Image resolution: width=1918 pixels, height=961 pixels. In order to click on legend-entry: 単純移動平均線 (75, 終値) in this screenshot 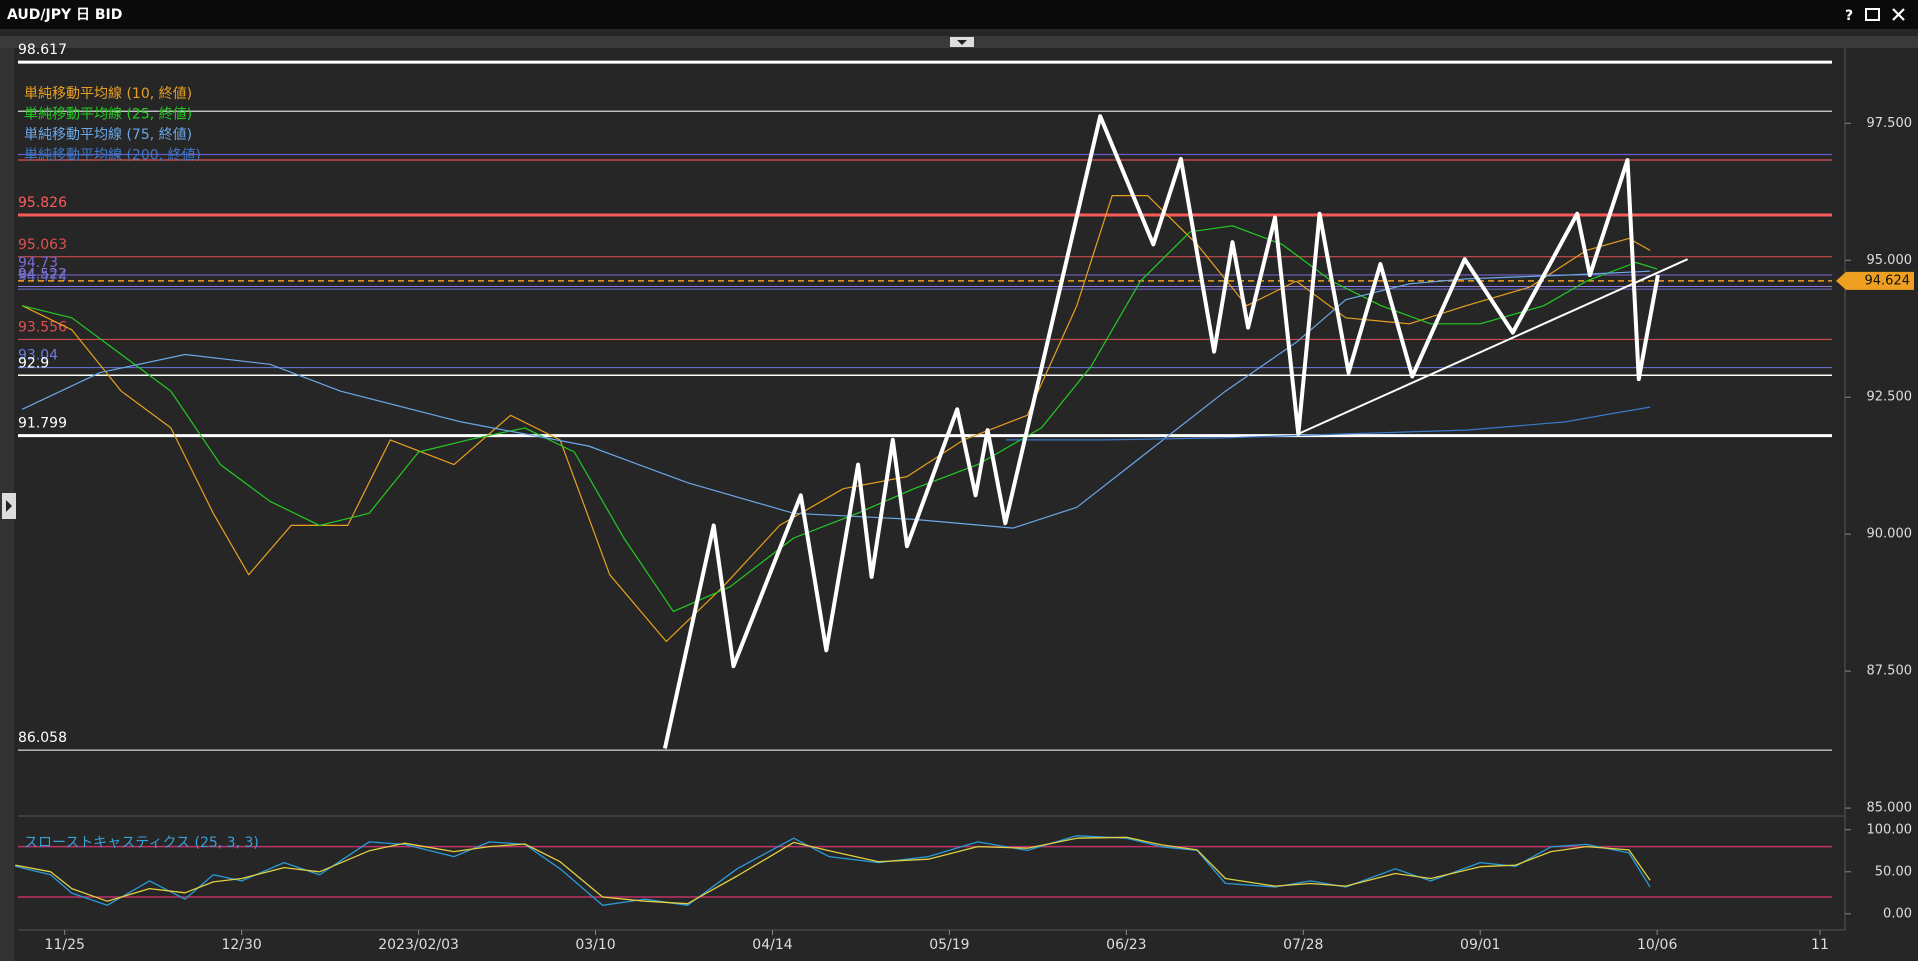, I will do `click(108, 135)`.